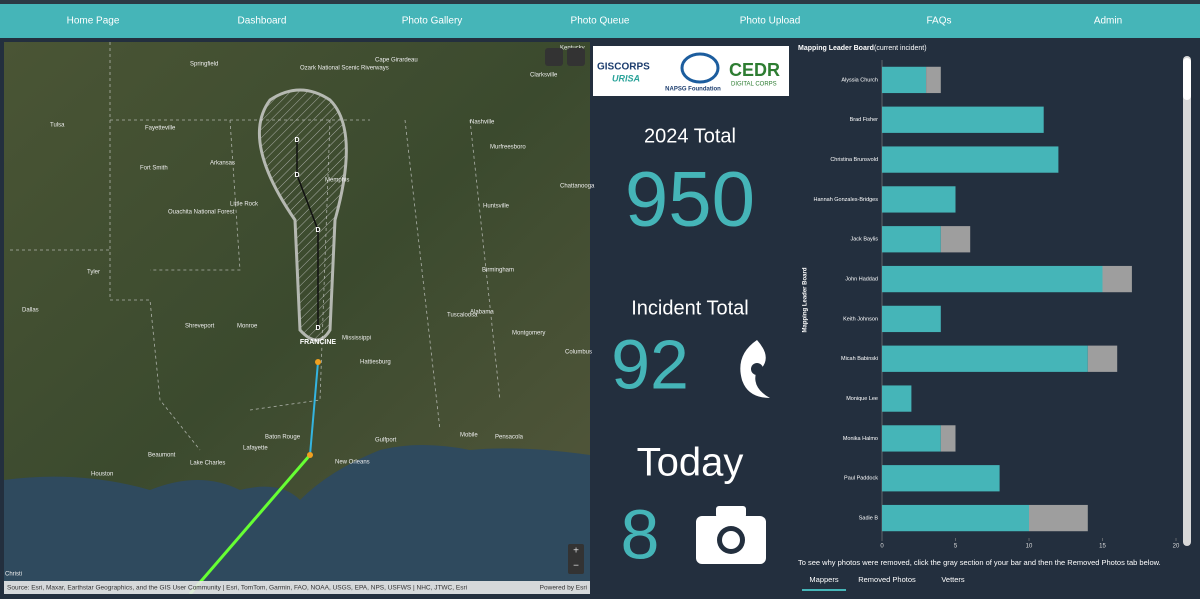  I want to click on attribution-bar, so click(297, 587).